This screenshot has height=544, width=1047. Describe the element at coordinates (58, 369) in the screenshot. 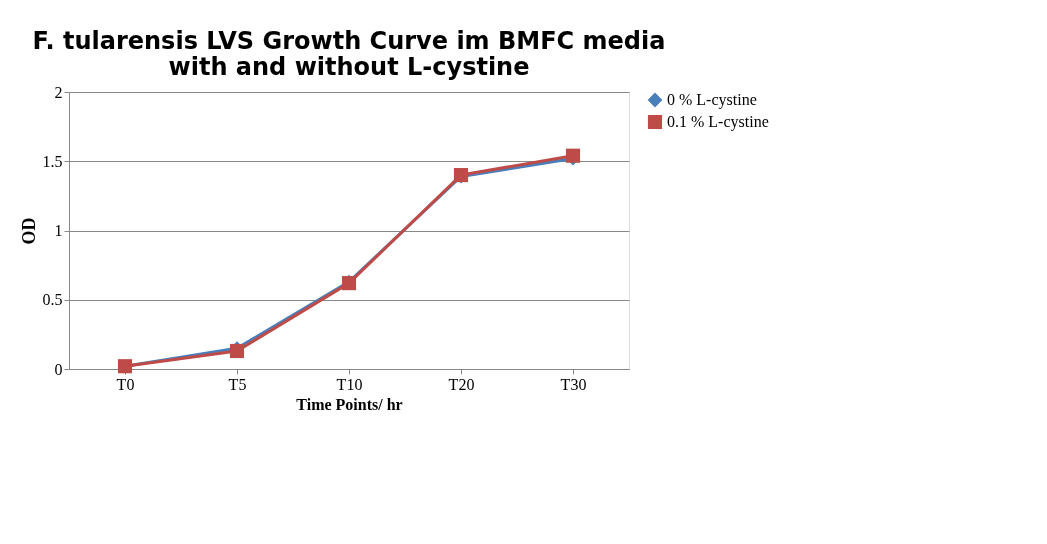

I see `y-tick-label: 0` at that location.